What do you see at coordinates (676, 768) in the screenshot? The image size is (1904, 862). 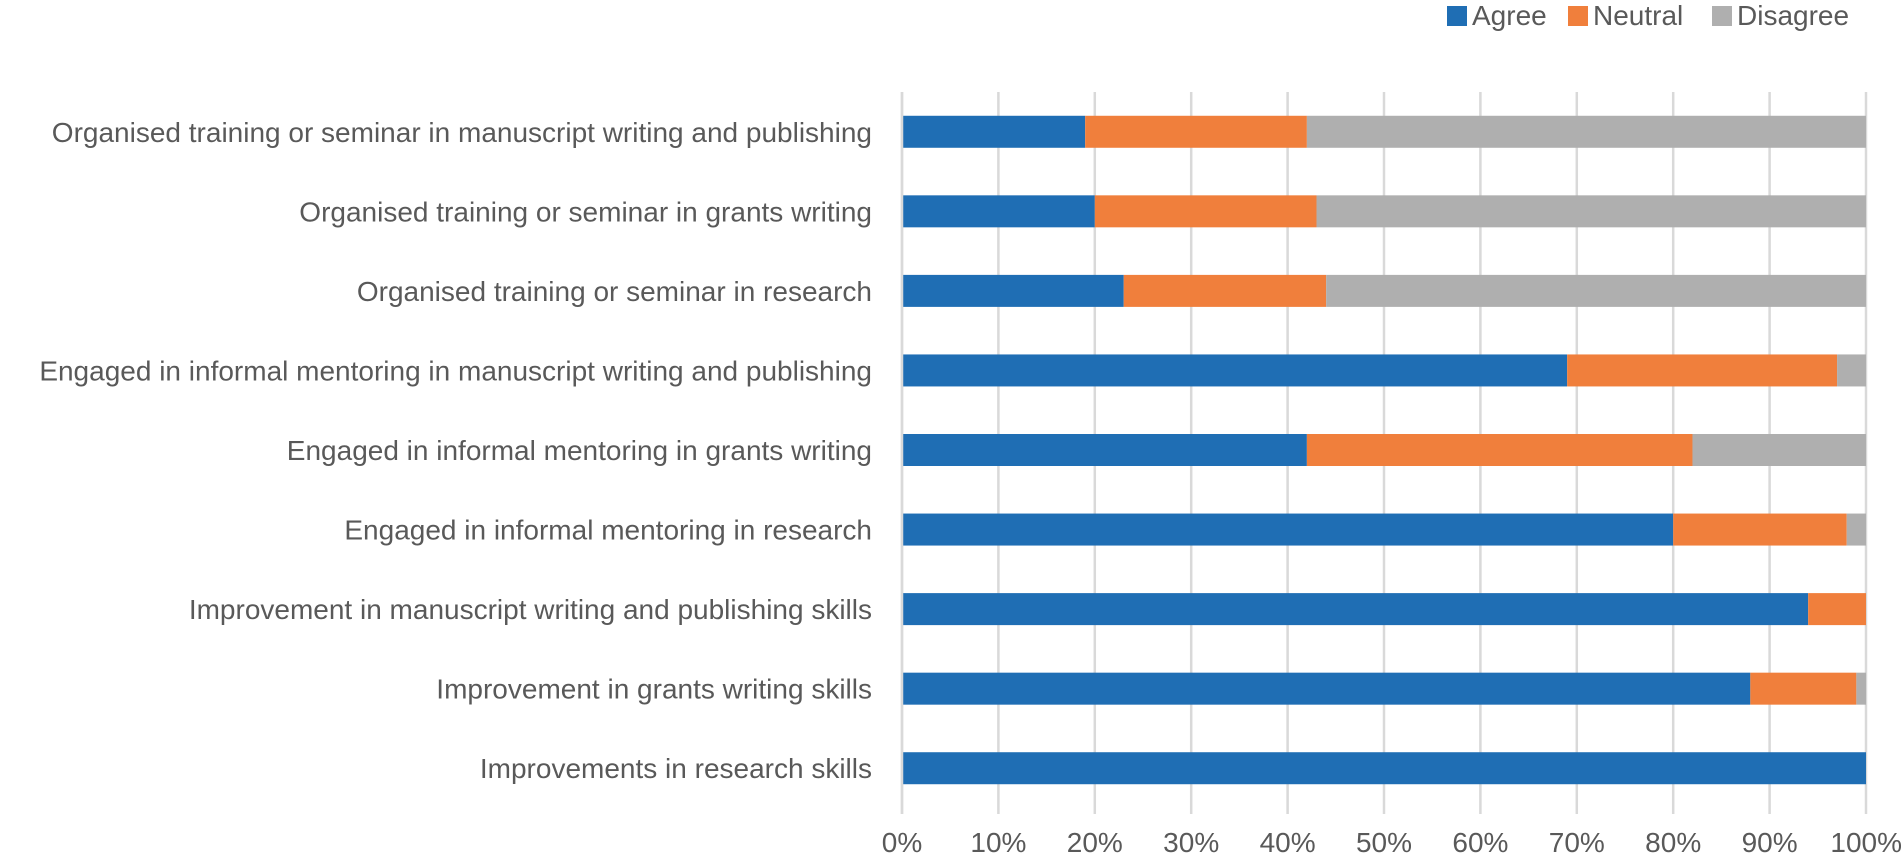 I see `category-label: Improvements in research skills` at bounding box center [676, 768].